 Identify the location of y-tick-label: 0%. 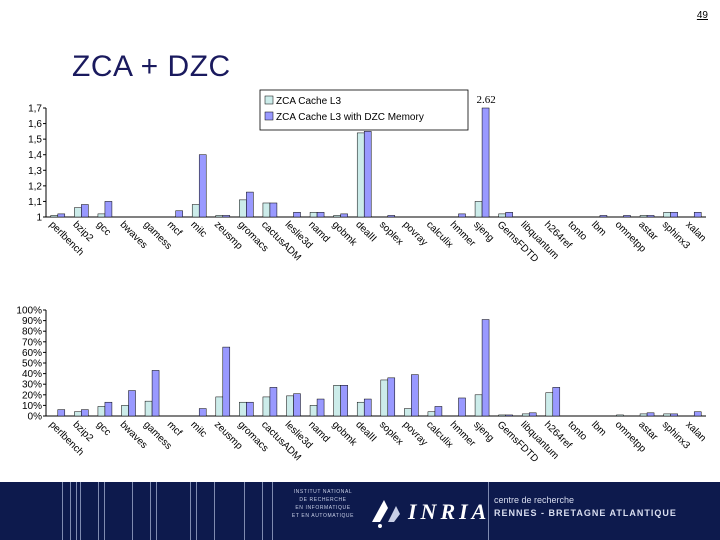
(35, 417).